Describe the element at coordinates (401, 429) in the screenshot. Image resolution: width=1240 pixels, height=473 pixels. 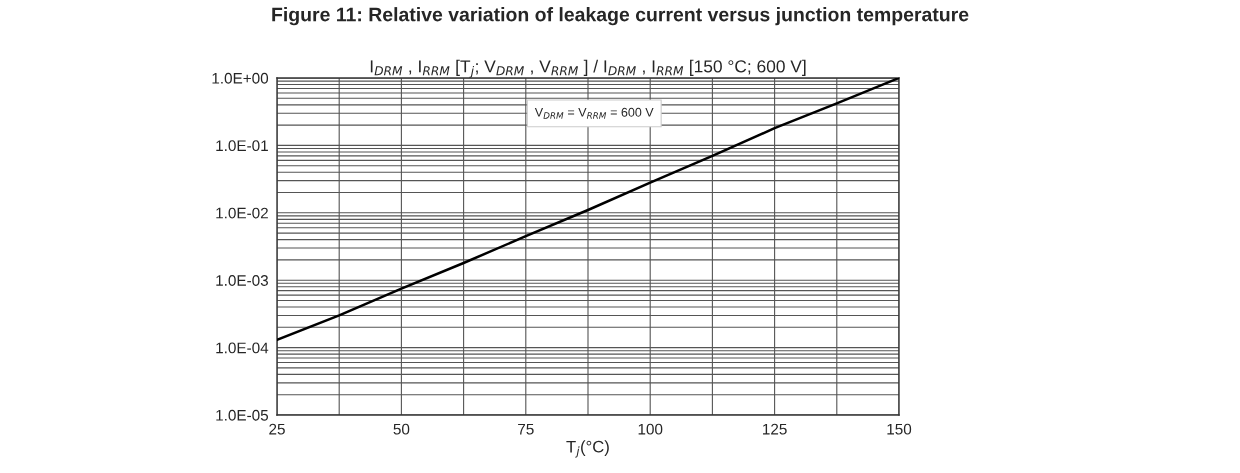
I see `x-tick-label: 50` at that location.